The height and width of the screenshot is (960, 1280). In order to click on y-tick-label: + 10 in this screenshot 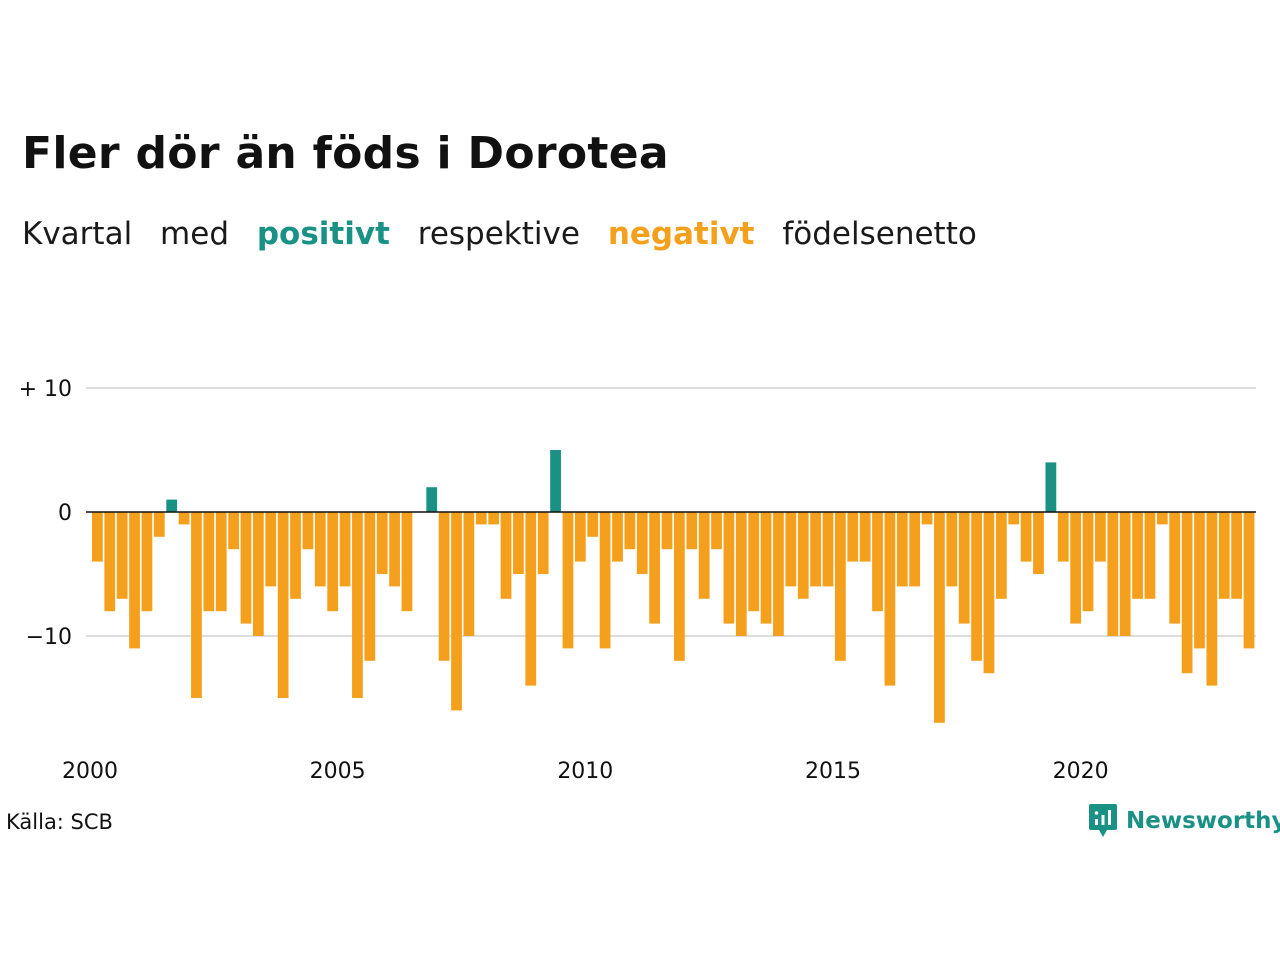, I will do `click(45, 389)`.